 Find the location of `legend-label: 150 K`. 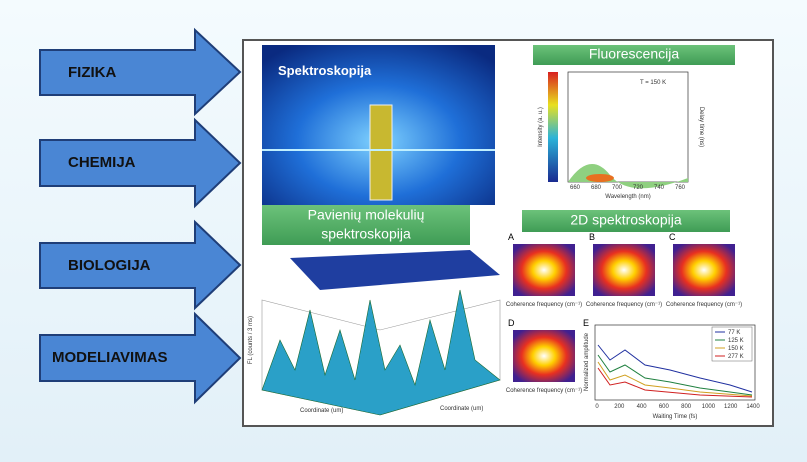

legend-label: 150 K is located at coordinates (736, 349).